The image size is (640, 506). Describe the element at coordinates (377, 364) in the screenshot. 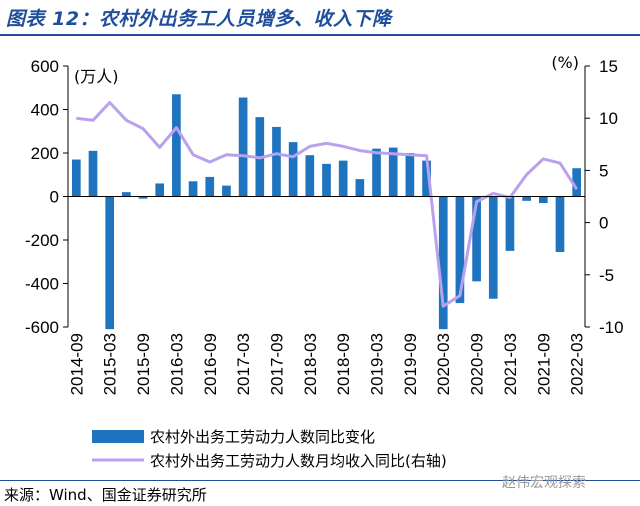

I see `x-tick-label: 2019-03` at that location.